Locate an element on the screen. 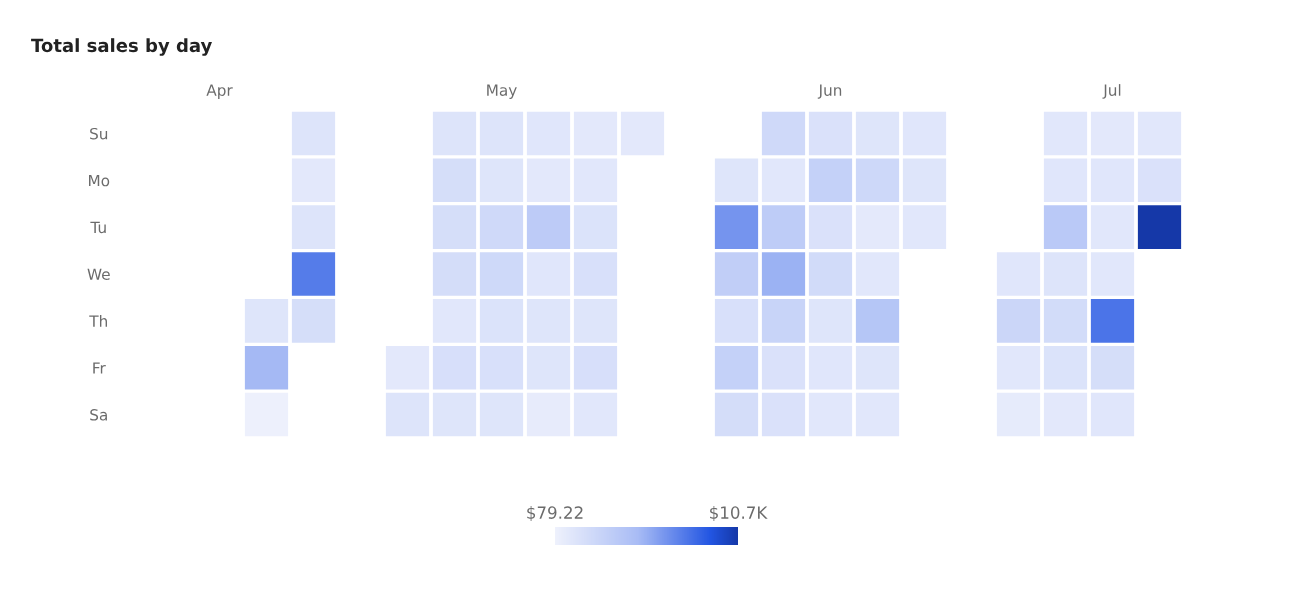 This screenshot has width=1300, height=602. color-bar-label: $79.22 is located at coordinates (555, 514).